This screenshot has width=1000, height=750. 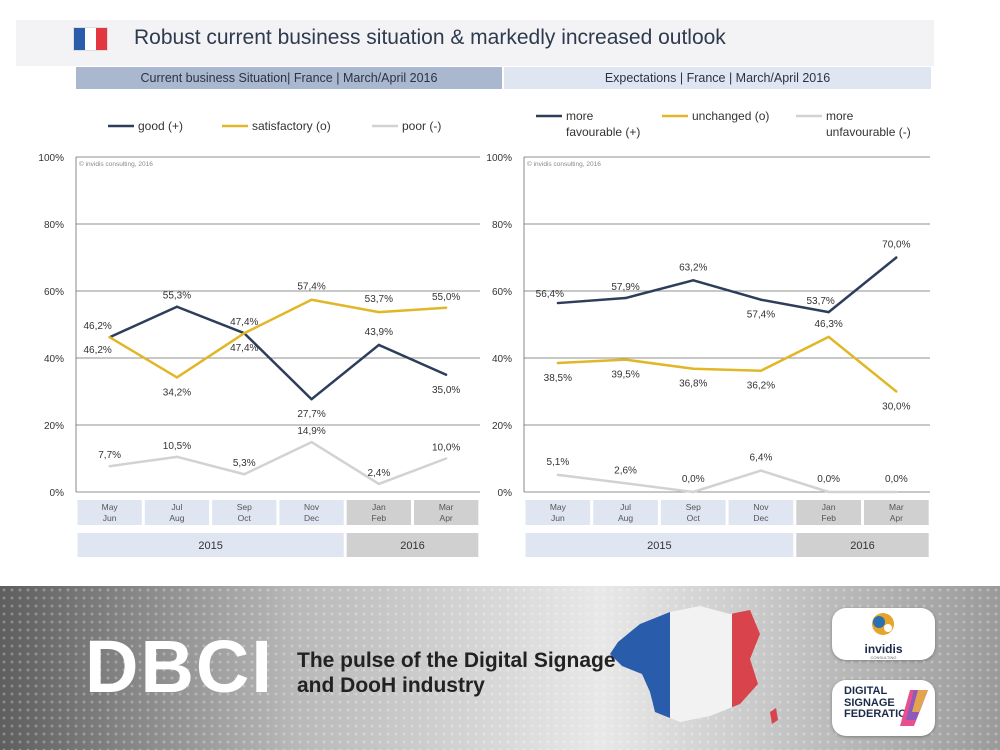 What do you see at coordinates (378, 473) in the screenshot?
I see `data-label: 2,4%` at bounding box center [378, 473].